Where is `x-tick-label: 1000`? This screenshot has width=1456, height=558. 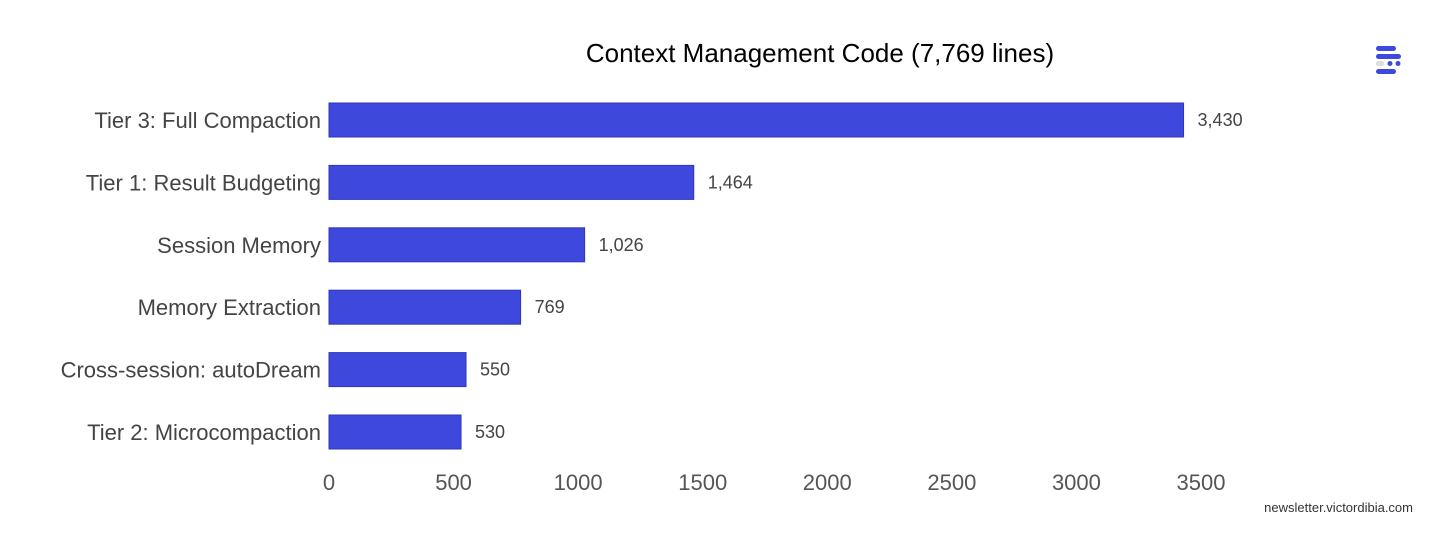
x-tick-label: 1000 is located at coordinates (578, 482).